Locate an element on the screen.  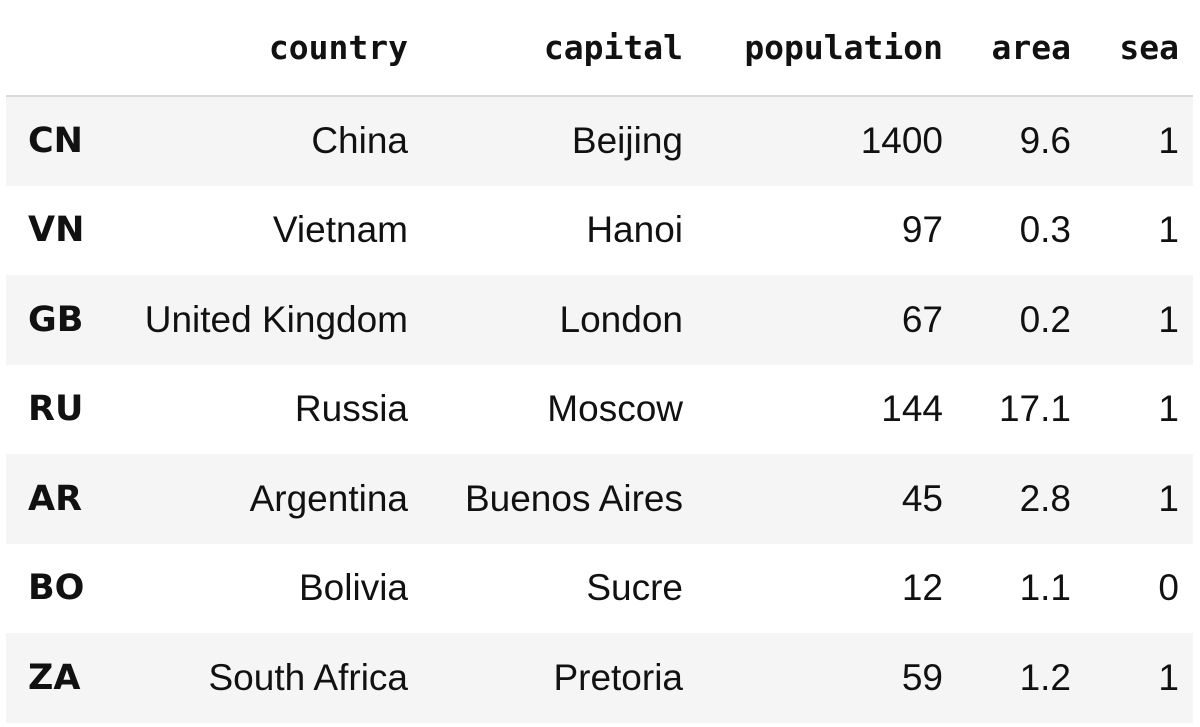
cell-area: 0.2 is located at coordinates (1045, 319).